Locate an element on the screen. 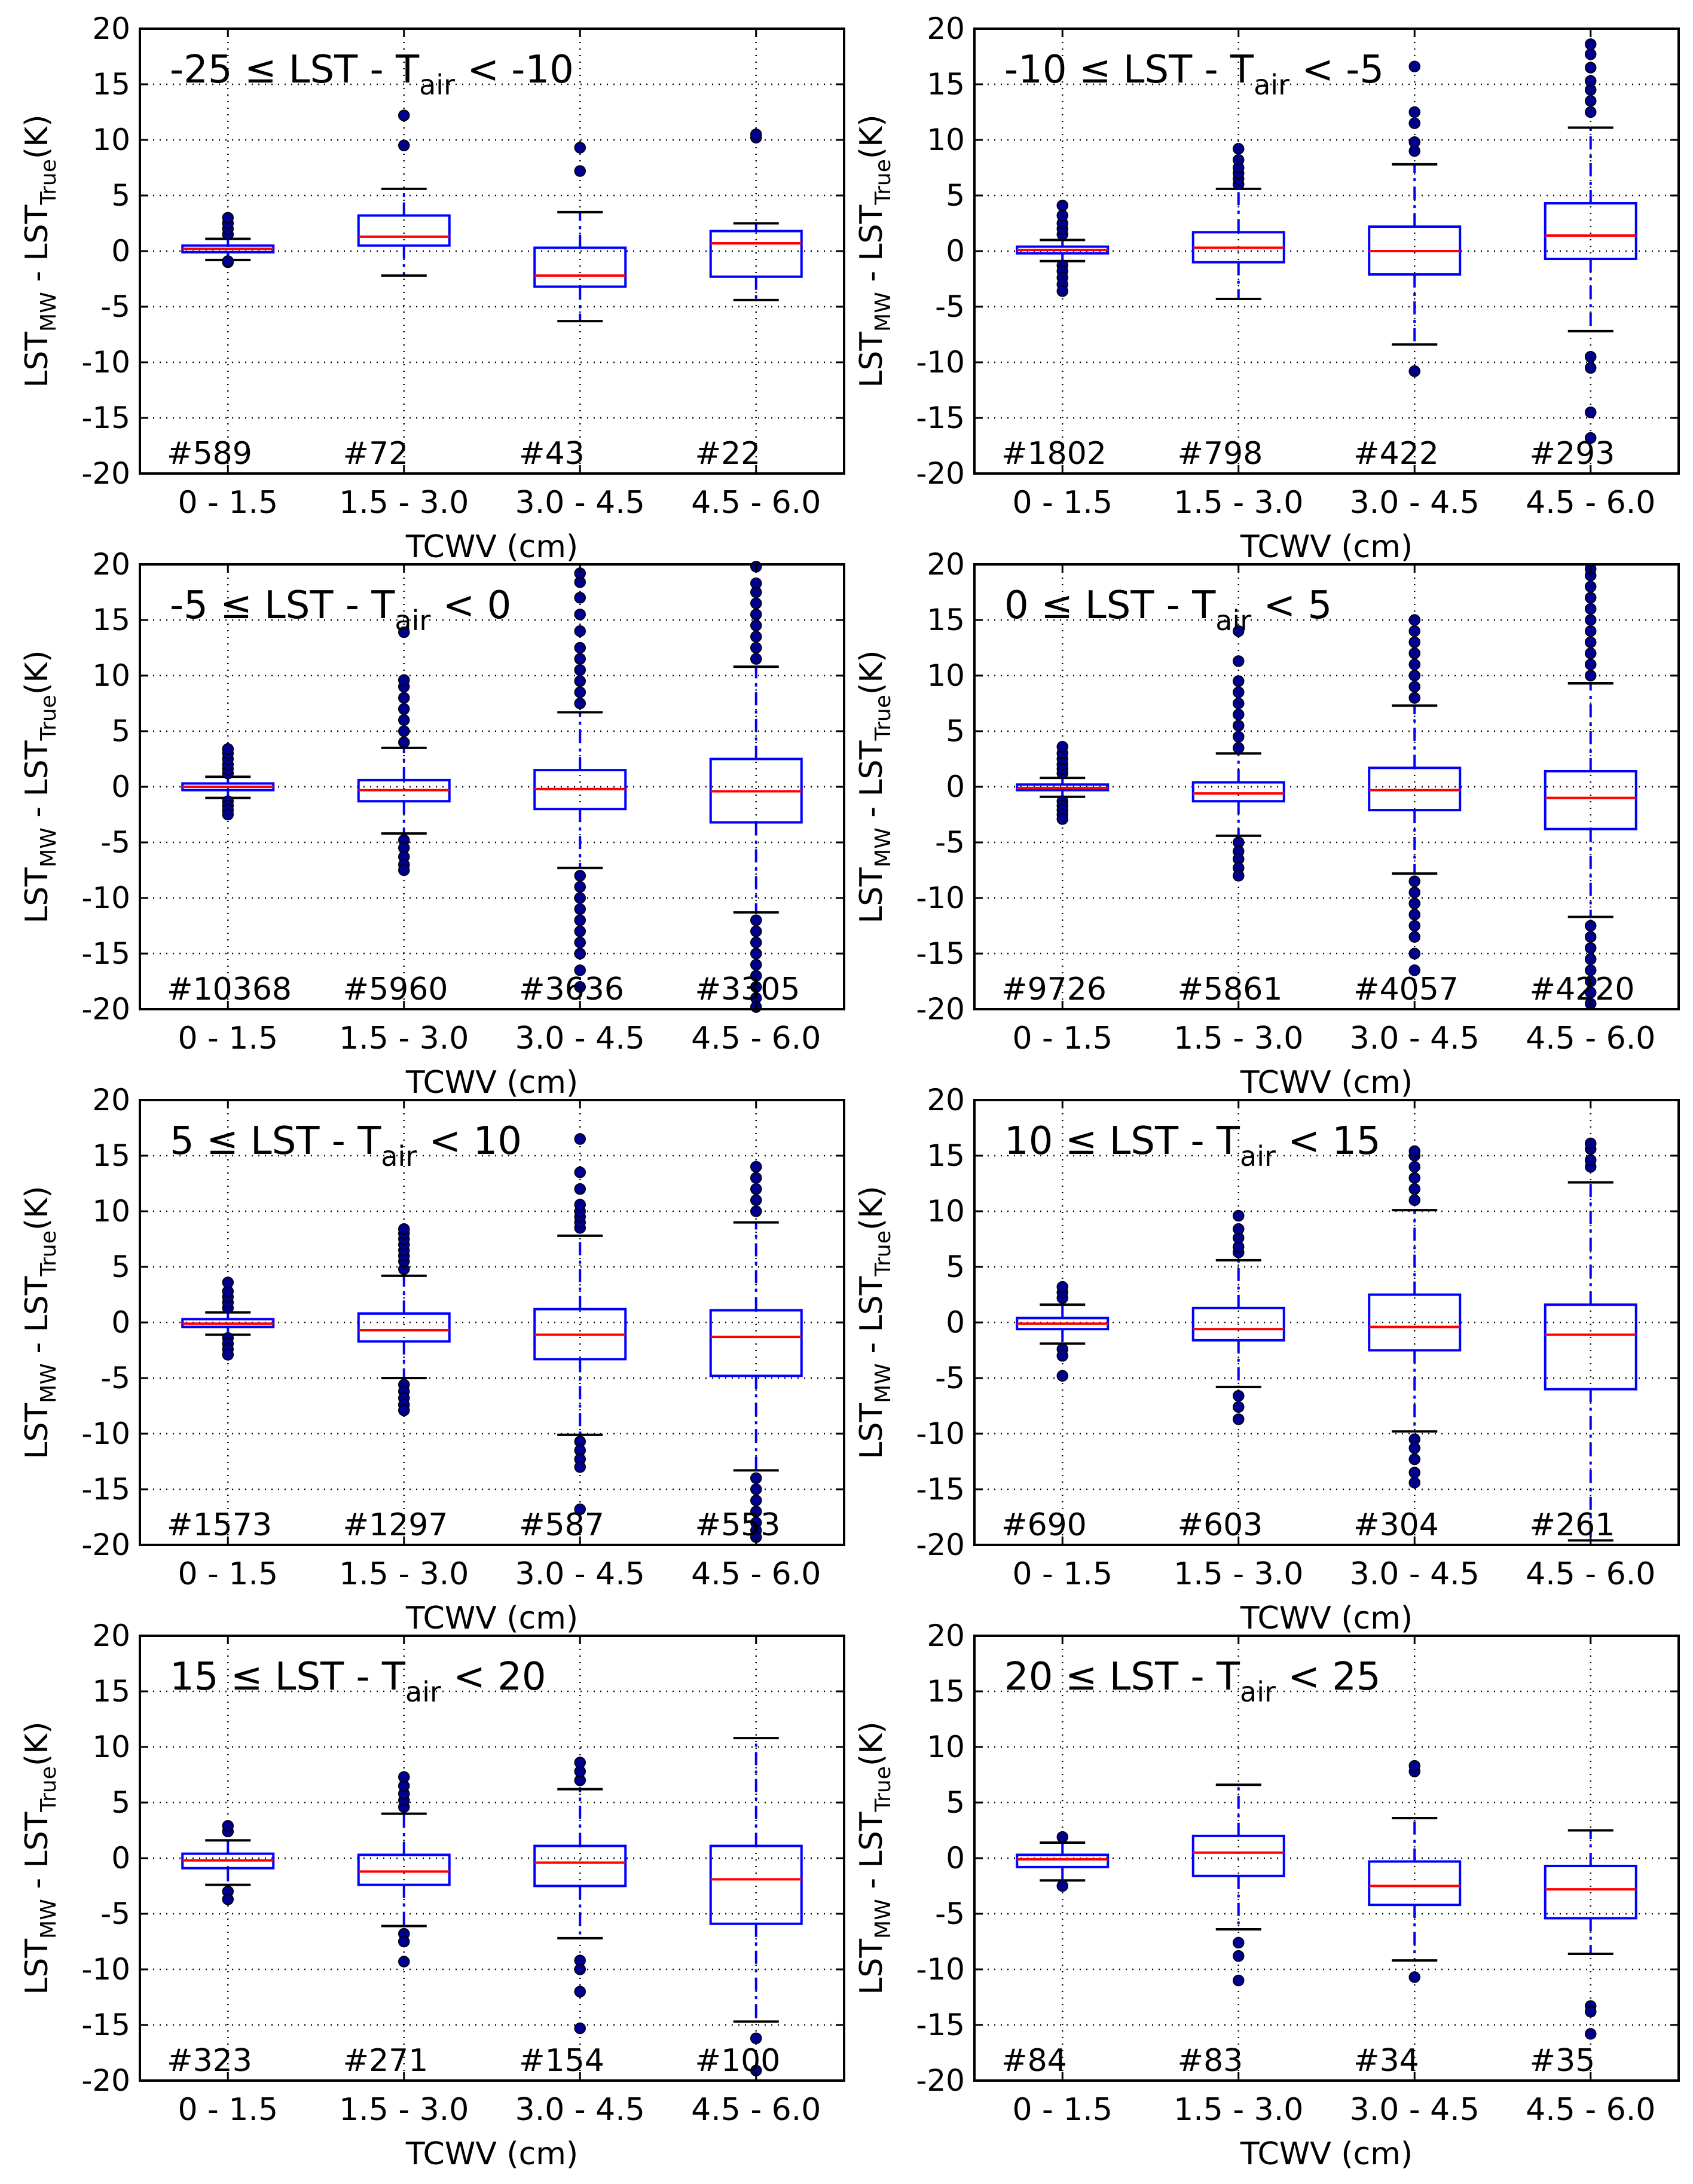  title-rhs: < 15 is located at coordinates (1328, 1141).